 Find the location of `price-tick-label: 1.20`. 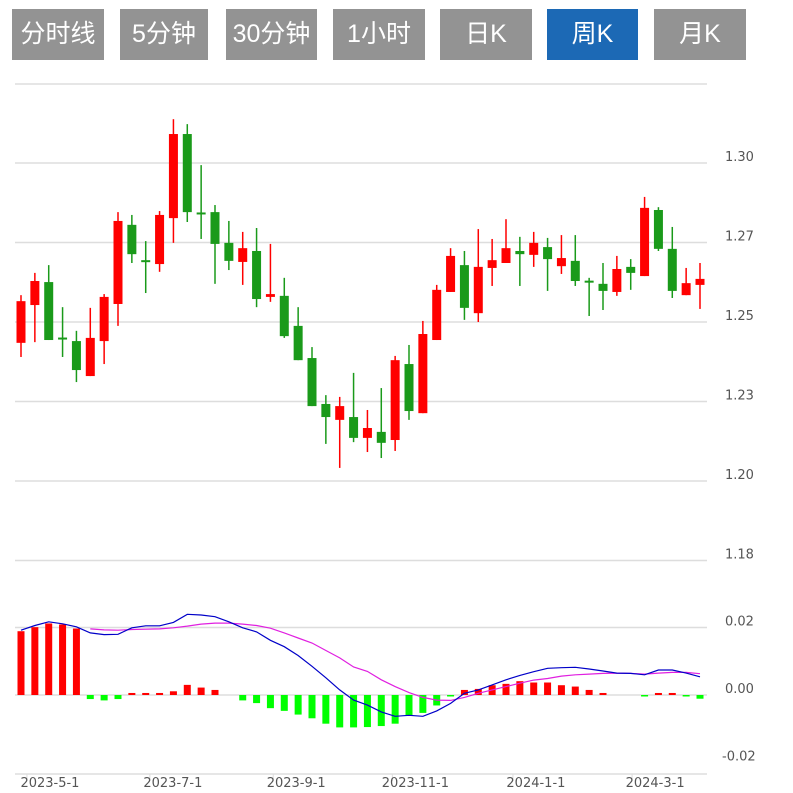

price-tick-label: 1.20 is located at coordinates (739, 475).